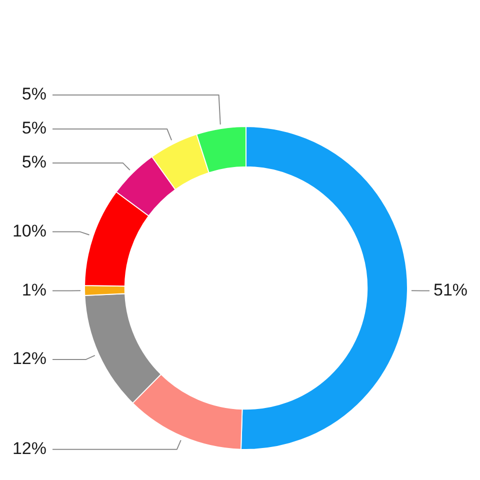 This screenshot has width=480, height=480. I want to click on data-label: 1%, so click(34, 290).